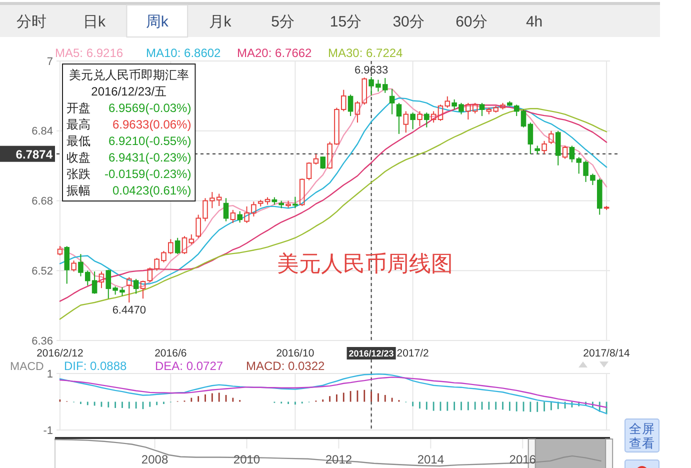 Image resolution: width=691 pixels, height=468 pixels. Describe the element at coordinates (42, 271) in the screenshot. I see `y-tick-label: 6.52` at that location.